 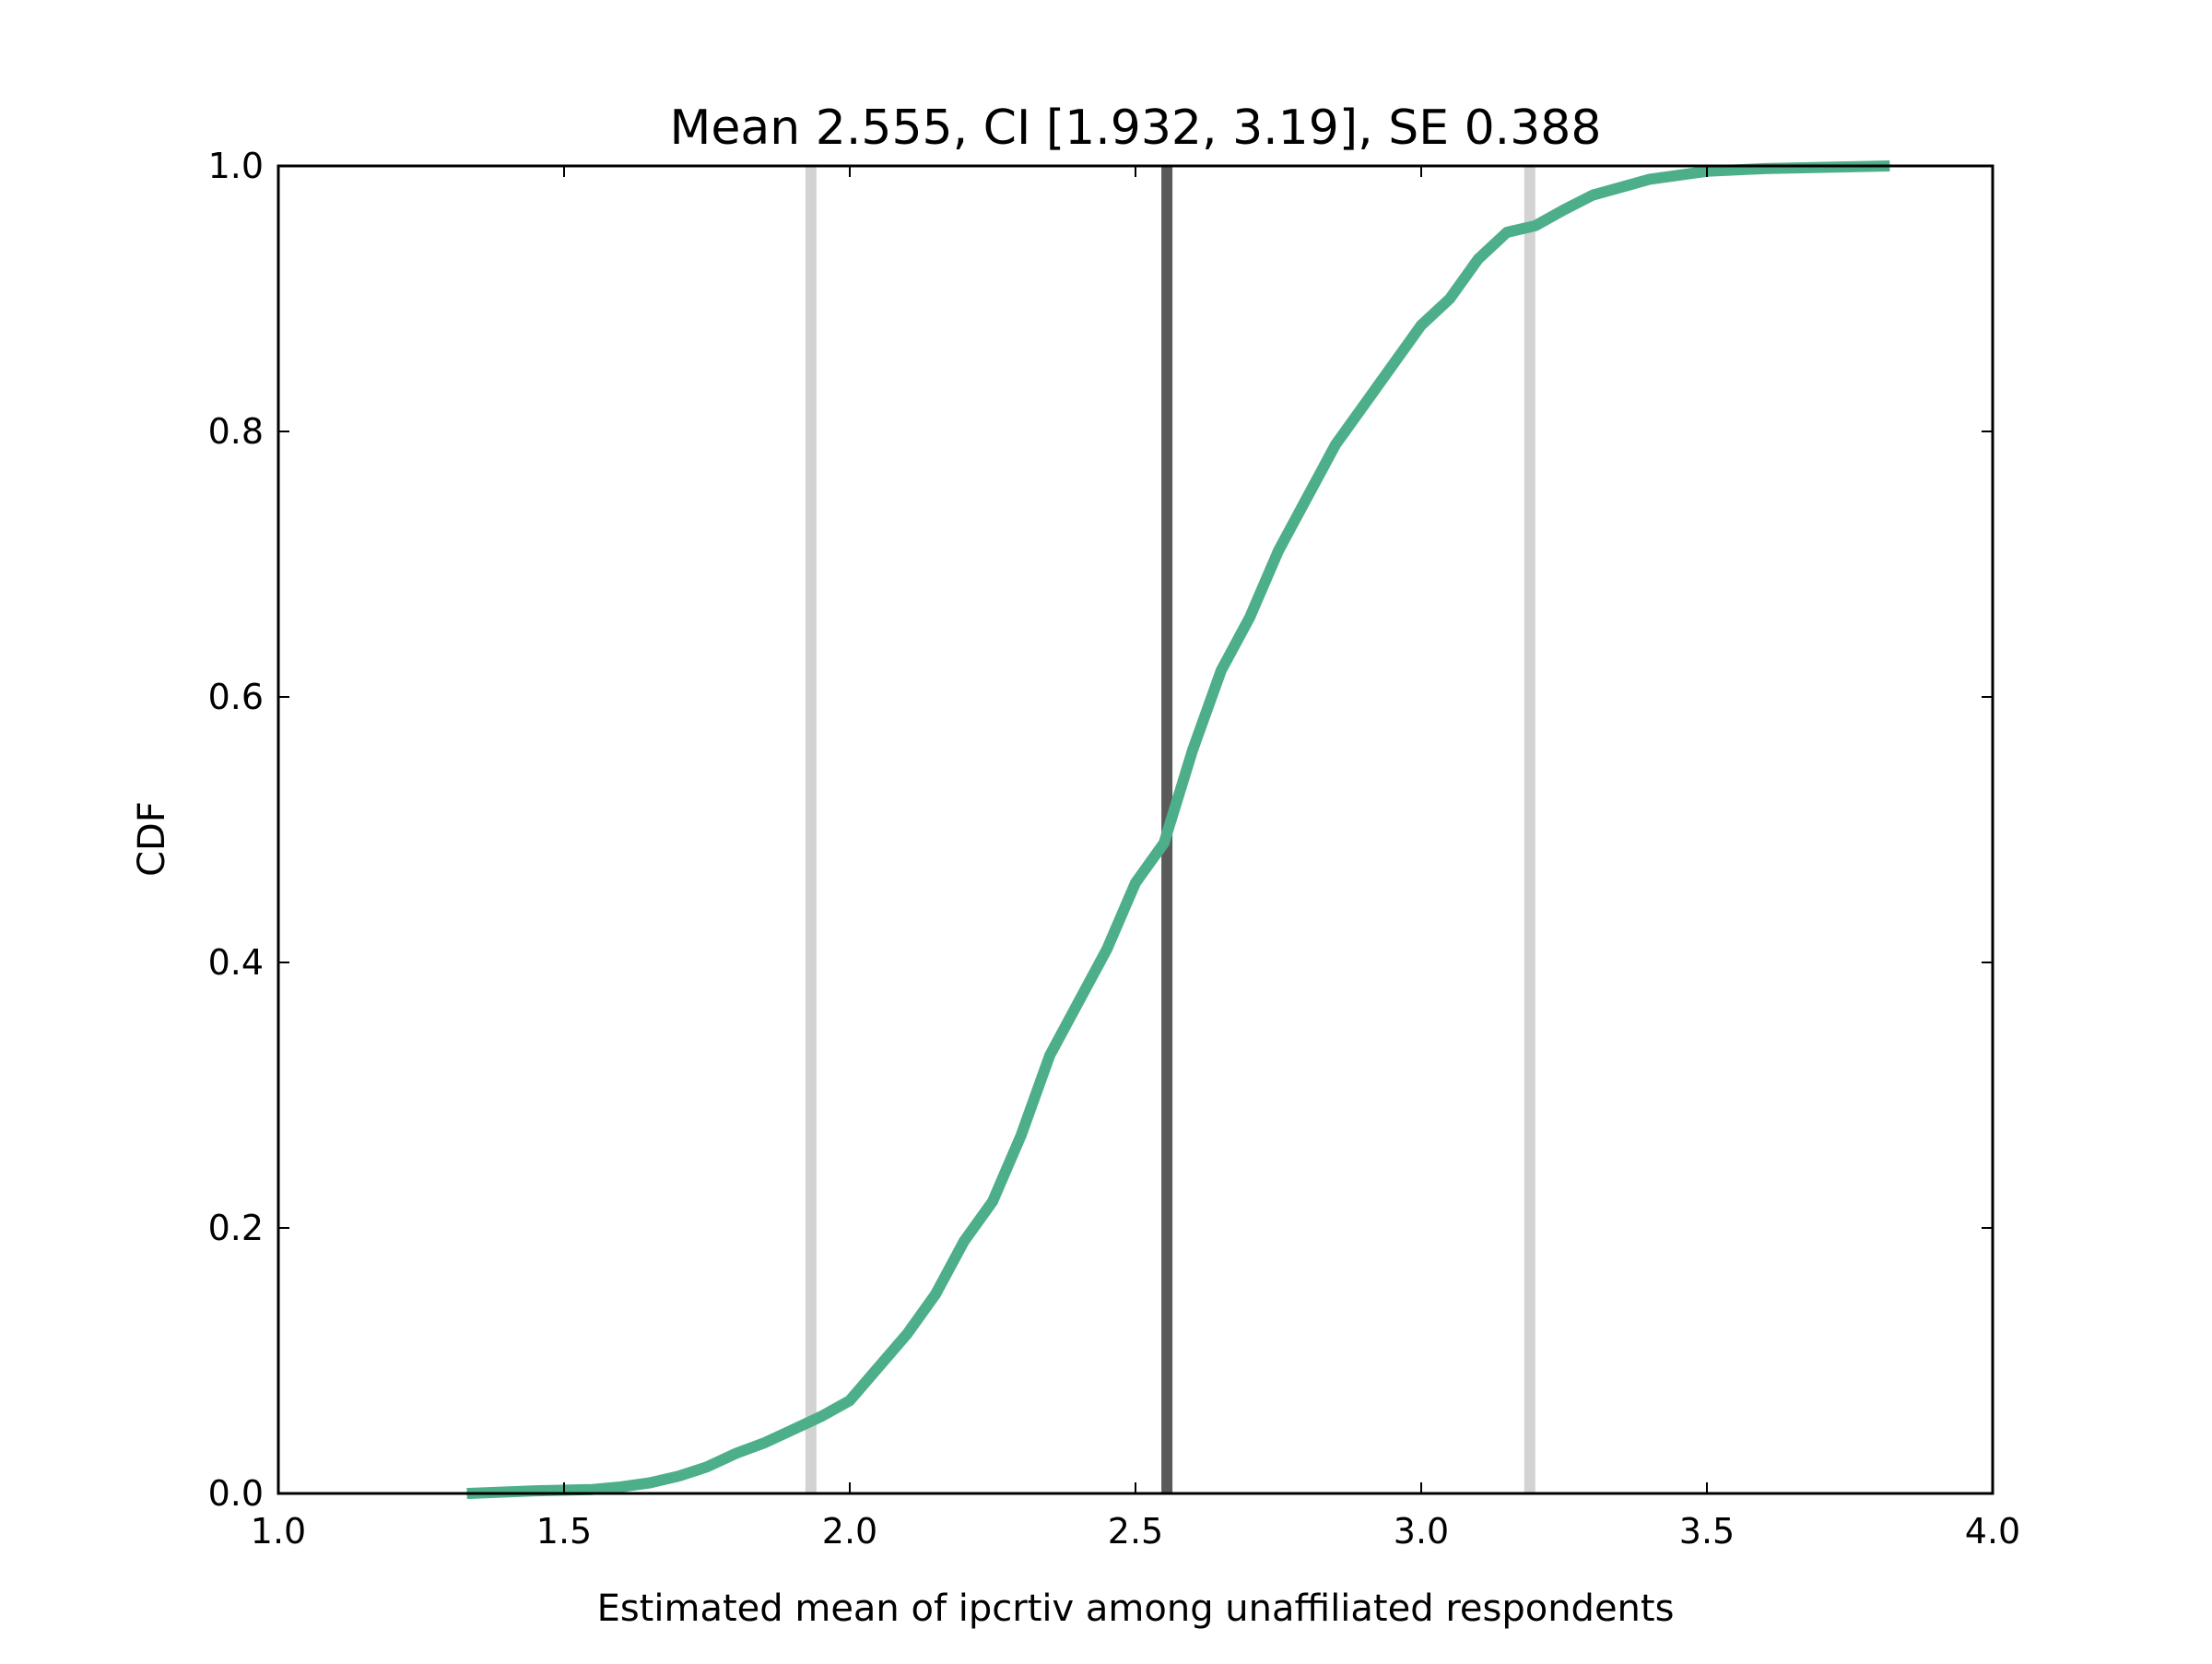 I want to click on y-tick-label: 1.0, so click(x=236, y=166).